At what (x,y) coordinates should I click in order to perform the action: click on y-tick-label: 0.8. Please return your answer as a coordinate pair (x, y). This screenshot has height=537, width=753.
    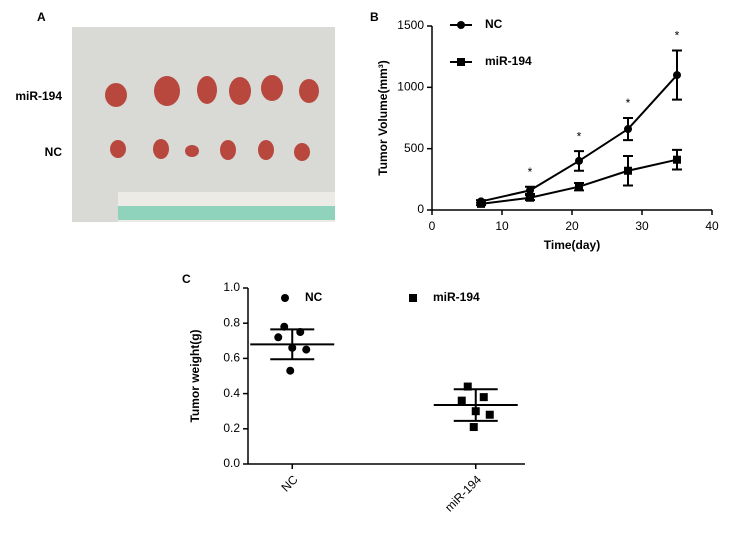
    Looking at the image, I should click on (231, 322).